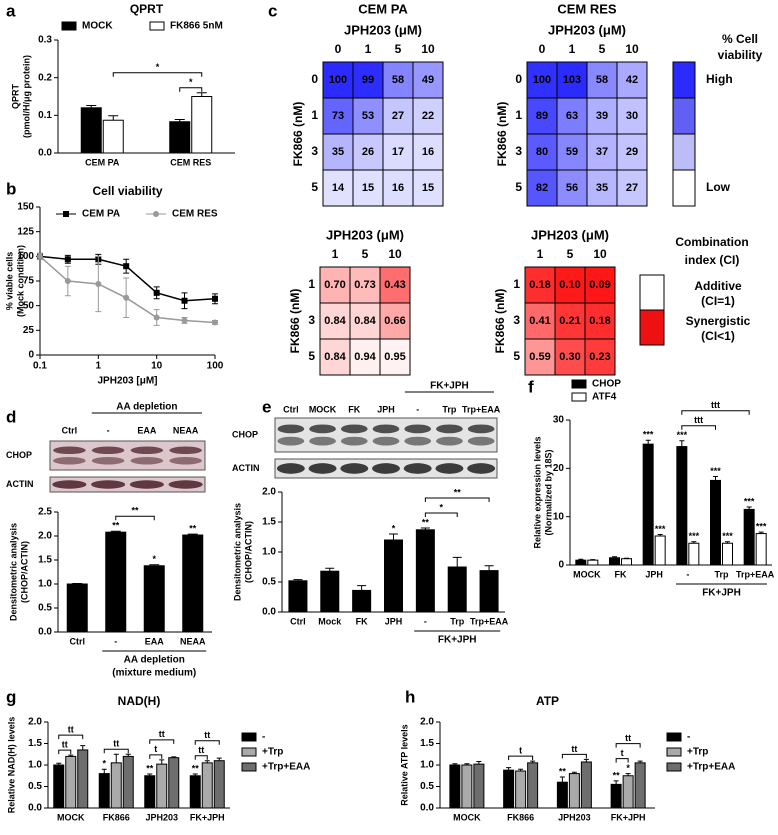 The height and width of the screenshot is (835, 778). What do you see at coordinates (712, 260) in the screenshot?
I see `legend-title: index (CI)` at bounding box center [712, 260].